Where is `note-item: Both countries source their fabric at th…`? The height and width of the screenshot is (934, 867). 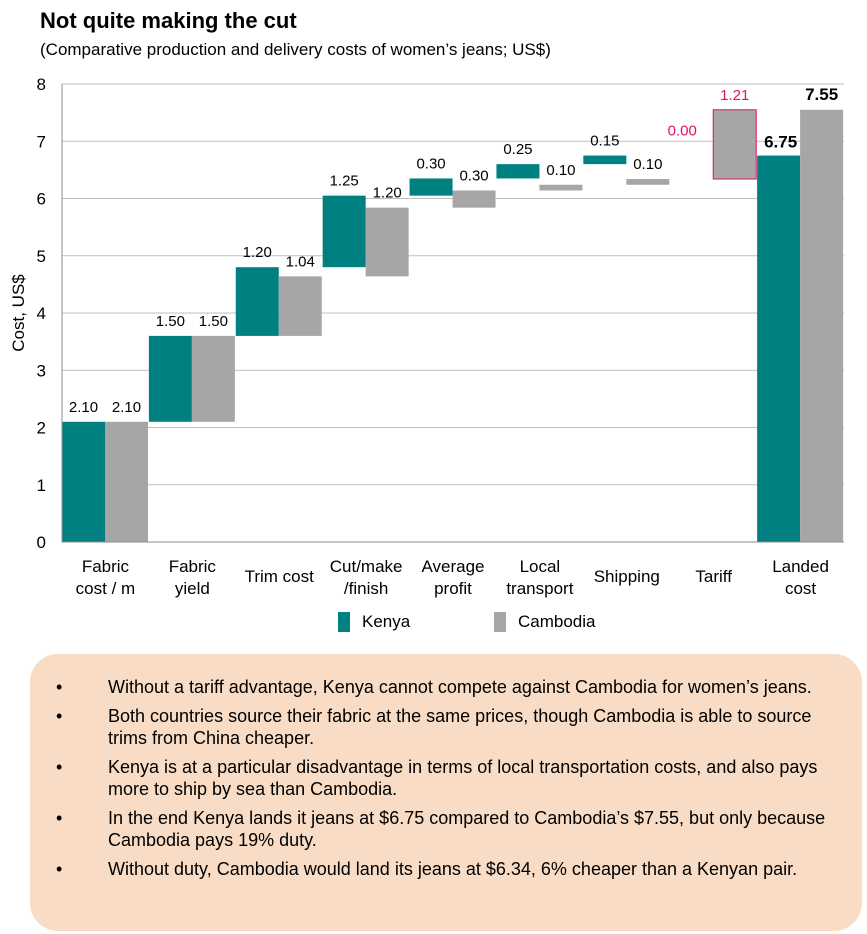 note-item: Both countries source their fabric at th… is located at coordinates (444, 727).